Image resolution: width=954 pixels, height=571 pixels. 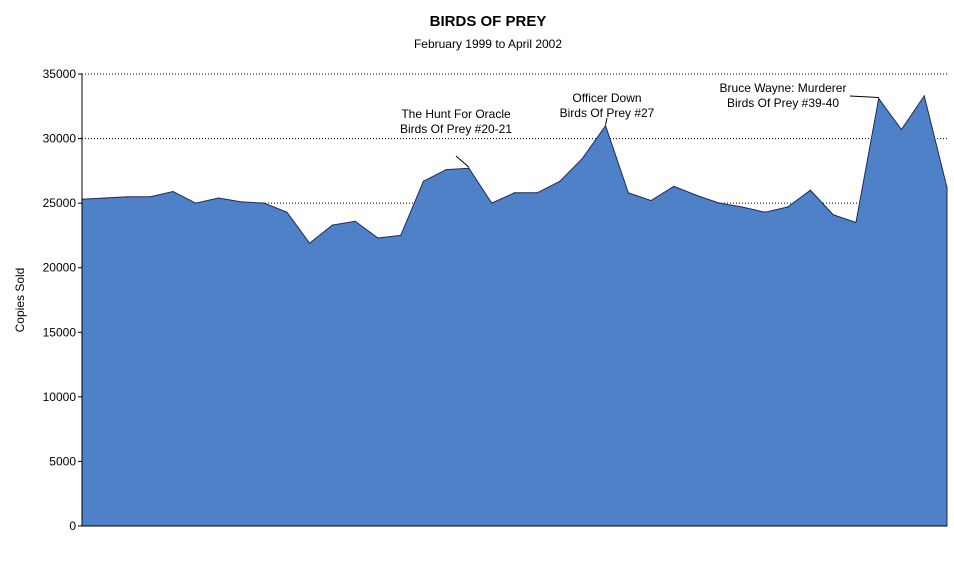 I want to click on chart-subtitle: February 1999 to April 2002, so click(x=488, y=44).